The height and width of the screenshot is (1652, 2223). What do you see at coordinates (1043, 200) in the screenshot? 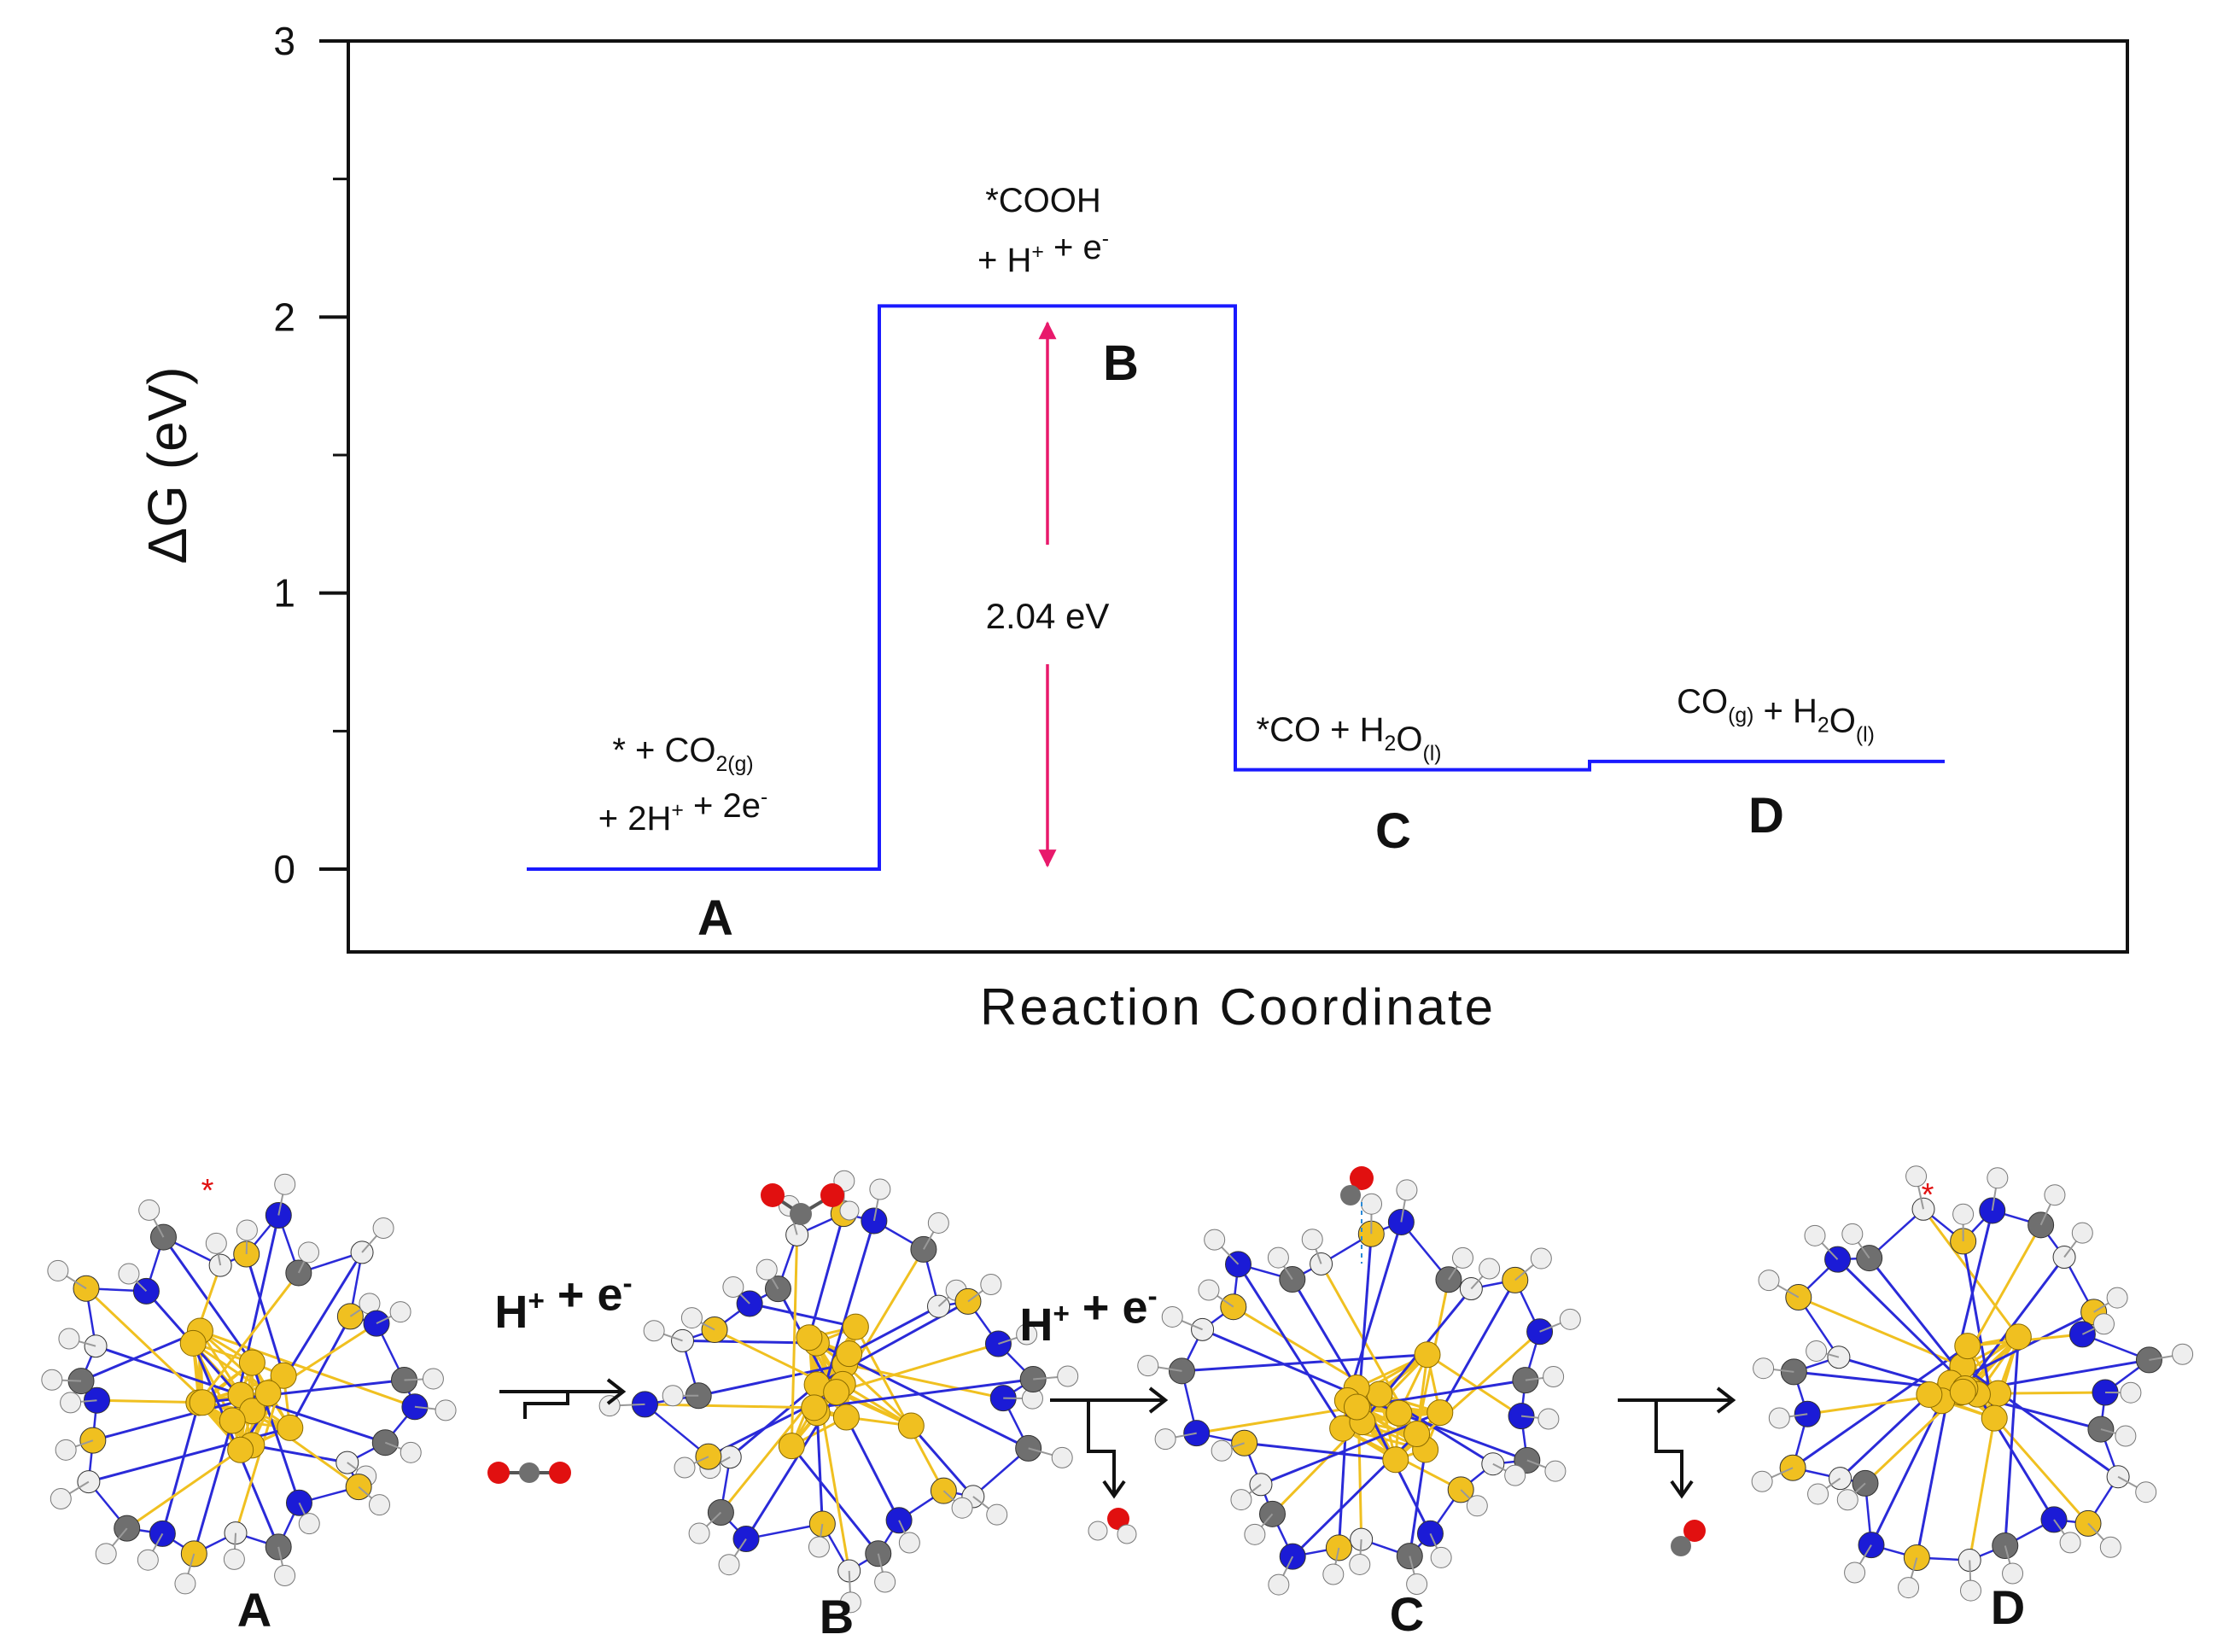
I see `species-label: *COOH` at bounding box center [1043, 200].